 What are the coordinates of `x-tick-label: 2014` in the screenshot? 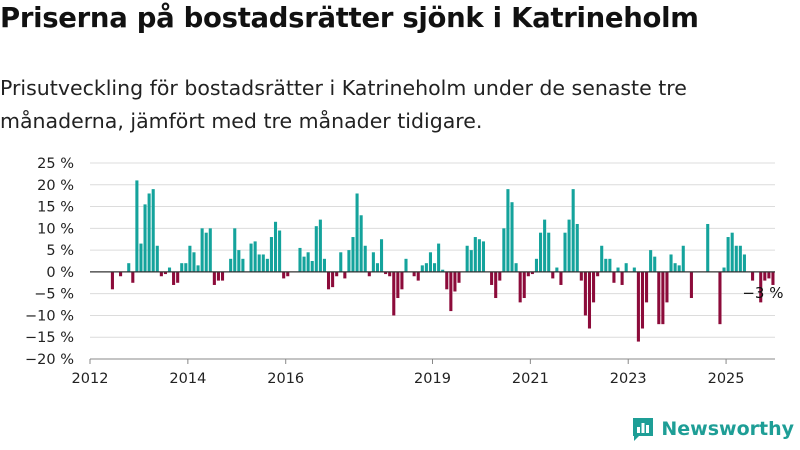 It's located at (187, 379).